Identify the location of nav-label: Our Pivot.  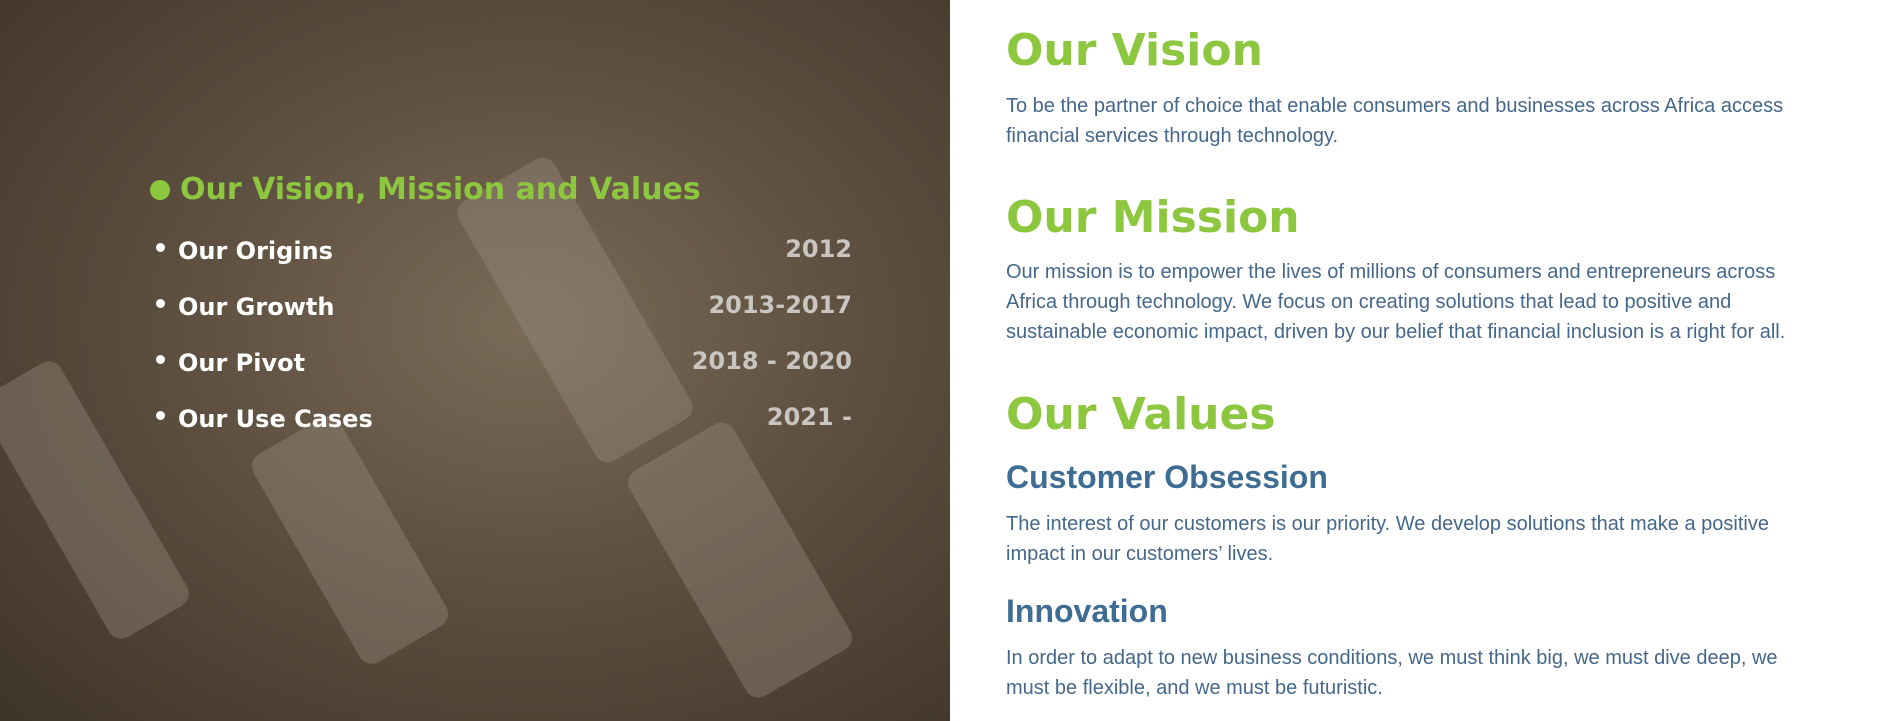
(242, 363).